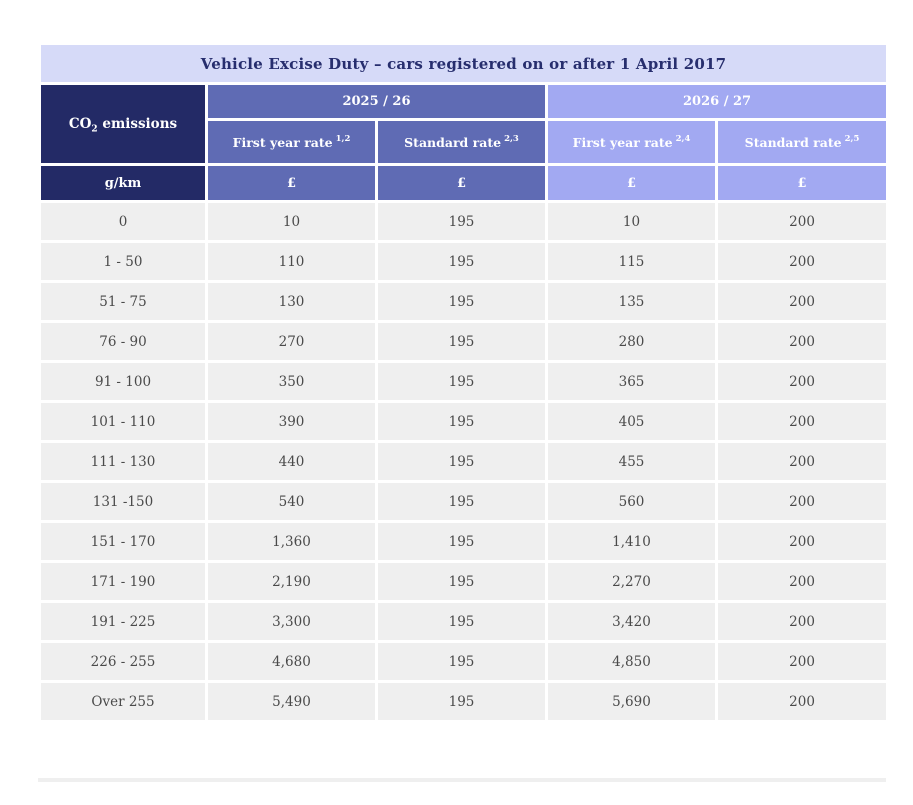 The width and height of the screenshot is (913, 805). I want to click on value-cell: 130, so click(291, 301).